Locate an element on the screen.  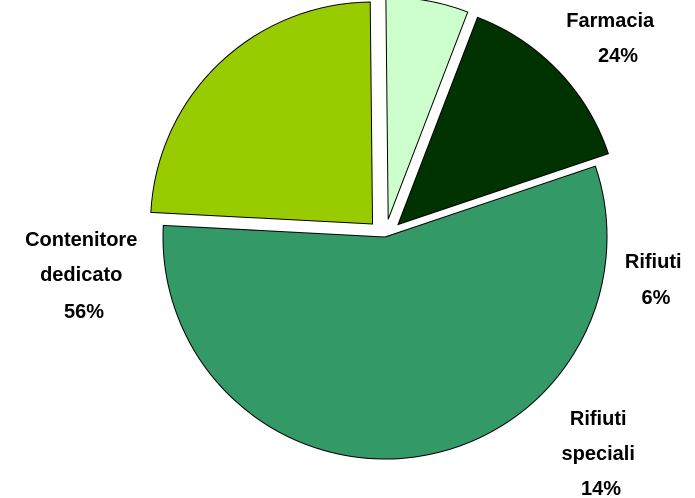
slice-rifiuti is located at coordinates (427, 110).